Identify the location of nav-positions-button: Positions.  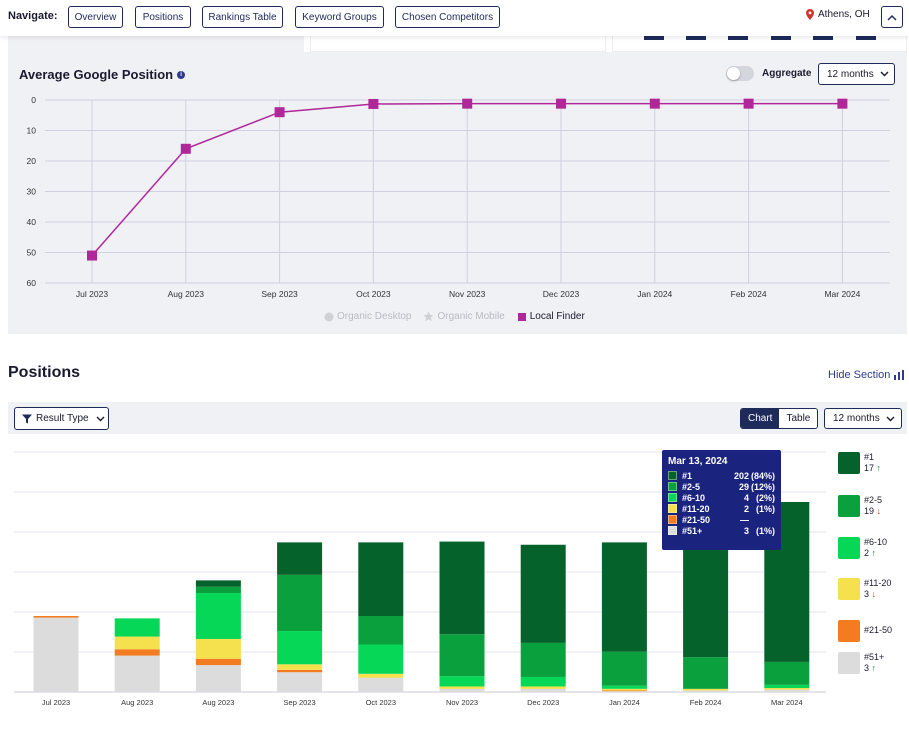
(163, 17).